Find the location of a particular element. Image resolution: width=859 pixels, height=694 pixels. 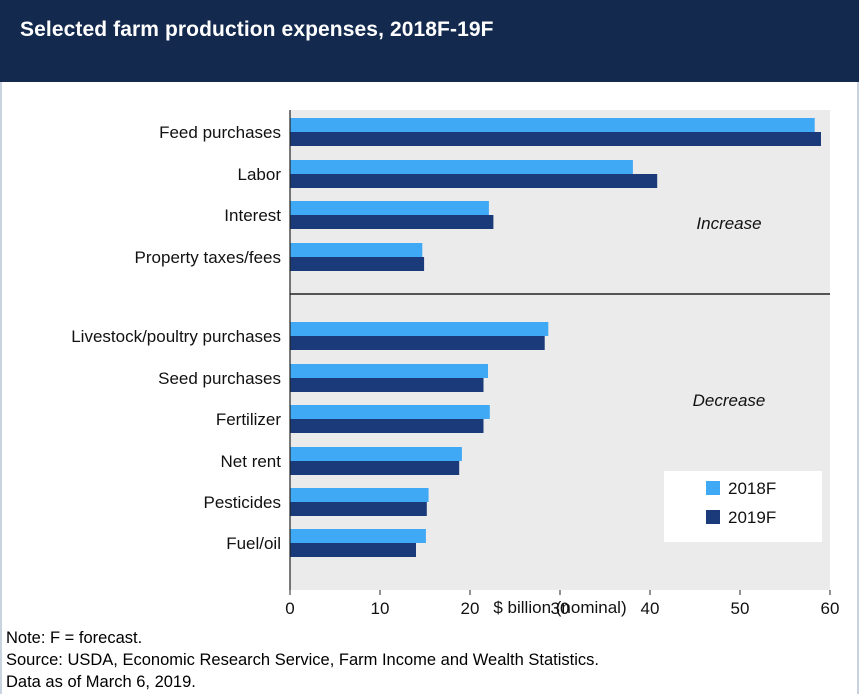

legend-box is located at coordinates (743, 506).